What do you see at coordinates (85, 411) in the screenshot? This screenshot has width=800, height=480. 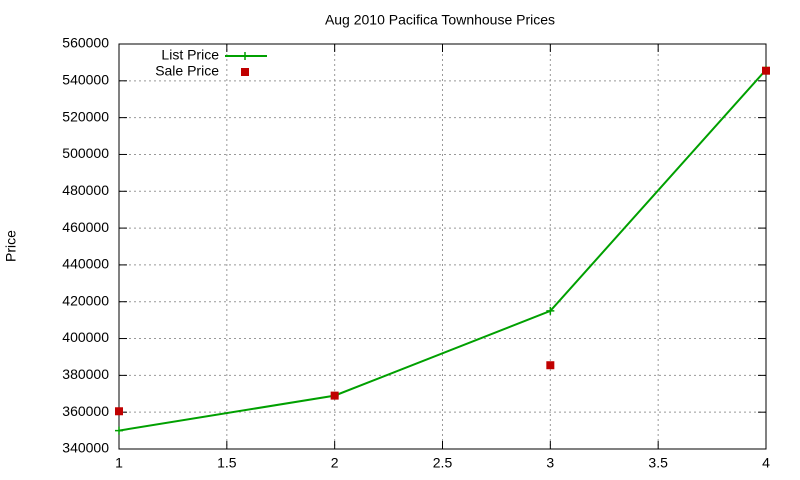 I see `y-tick-label: 360000` at bounding box center [85, 411].